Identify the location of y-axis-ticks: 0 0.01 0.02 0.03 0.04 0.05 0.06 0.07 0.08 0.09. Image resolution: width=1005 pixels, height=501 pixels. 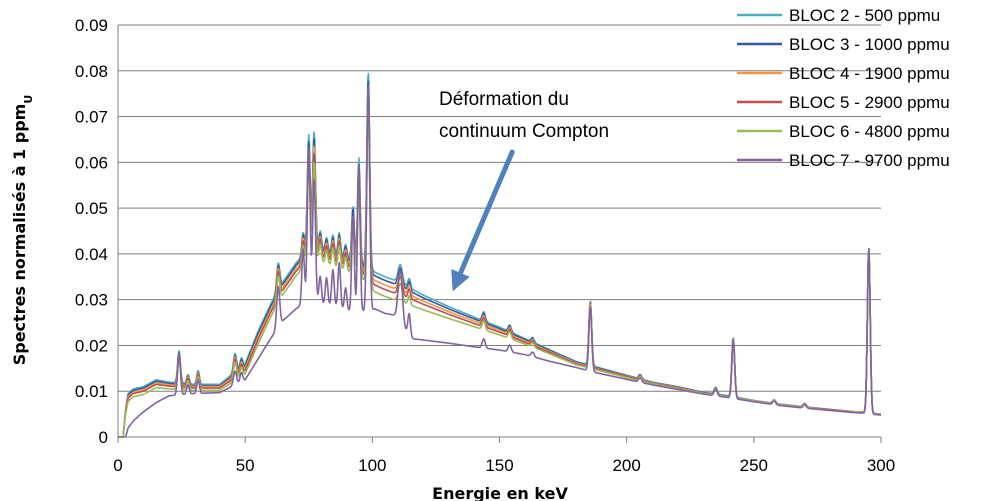
(91, 231).